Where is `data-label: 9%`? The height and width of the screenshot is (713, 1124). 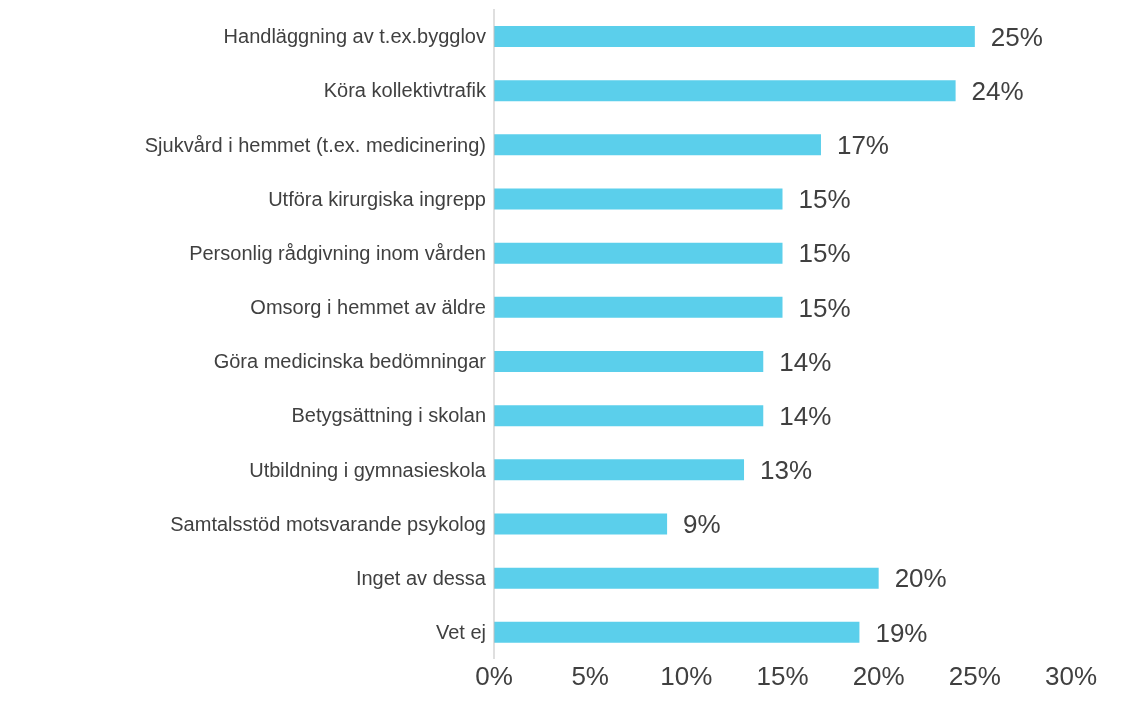 data-label: 9% is located at coordinates (702, 524).